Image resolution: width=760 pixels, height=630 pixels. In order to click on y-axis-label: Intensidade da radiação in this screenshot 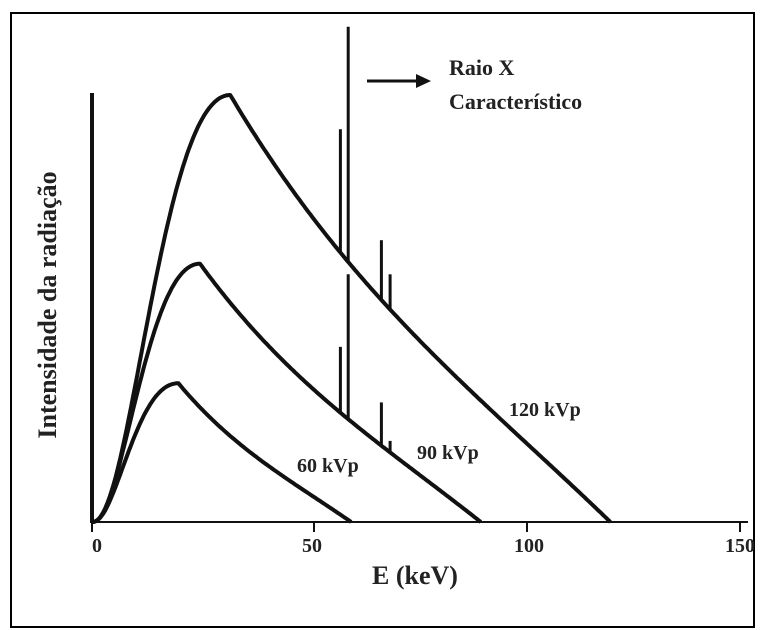, I will do `click(47, 304)`.